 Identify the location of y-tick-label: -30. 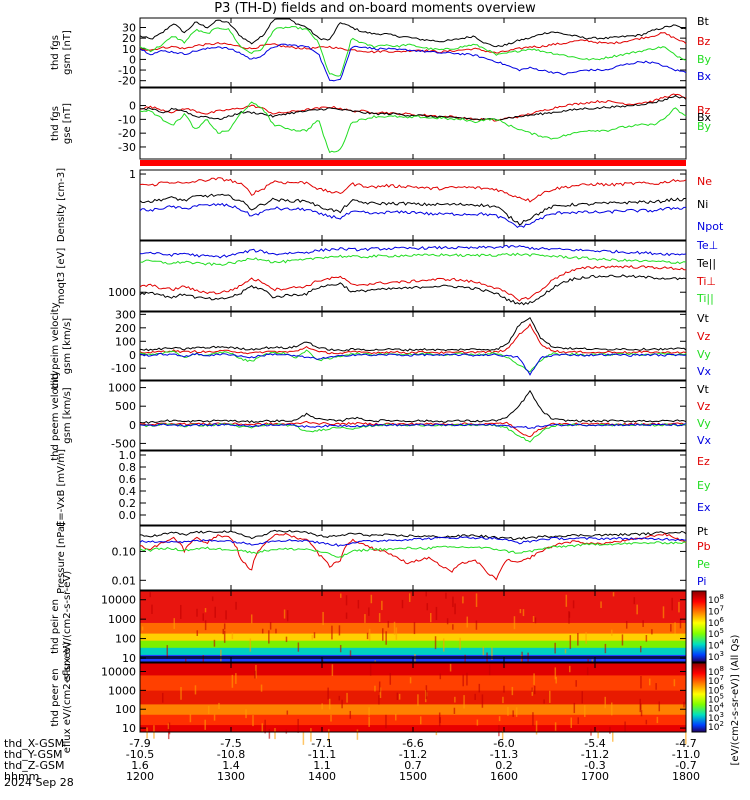
(127, 147).